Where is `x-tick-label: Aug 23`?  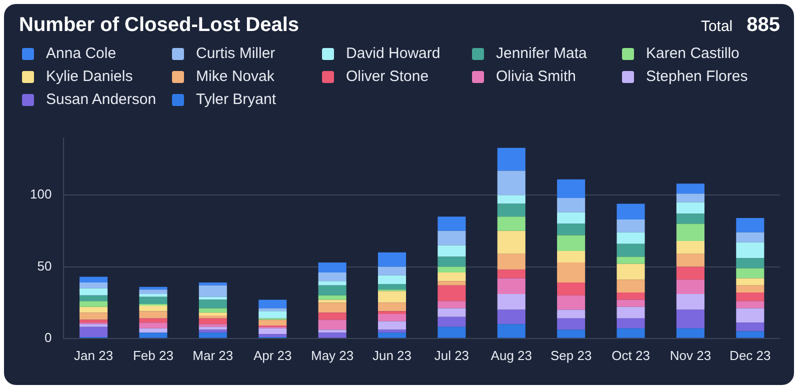 x-tick-label: Aug 23 is located at coordinates (511, 355).